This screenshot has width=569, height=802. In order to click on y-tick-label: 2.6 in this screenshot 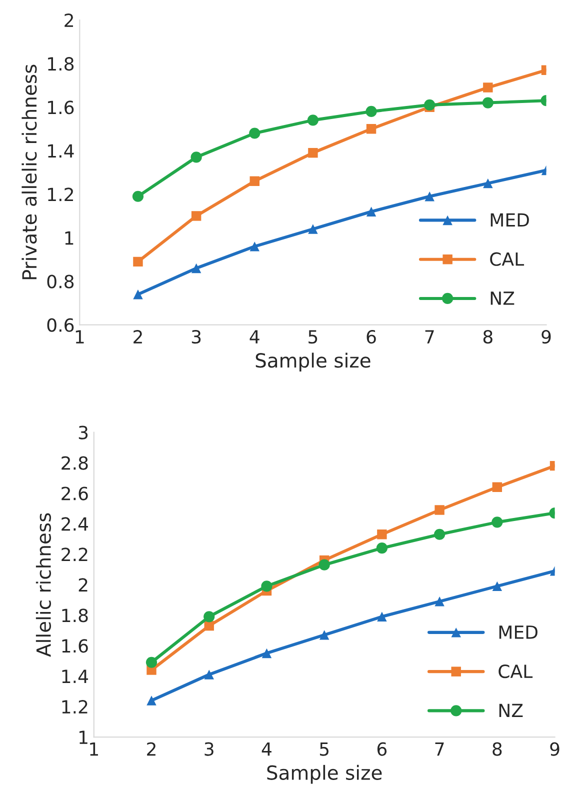, I will do `click(75, 493)`.